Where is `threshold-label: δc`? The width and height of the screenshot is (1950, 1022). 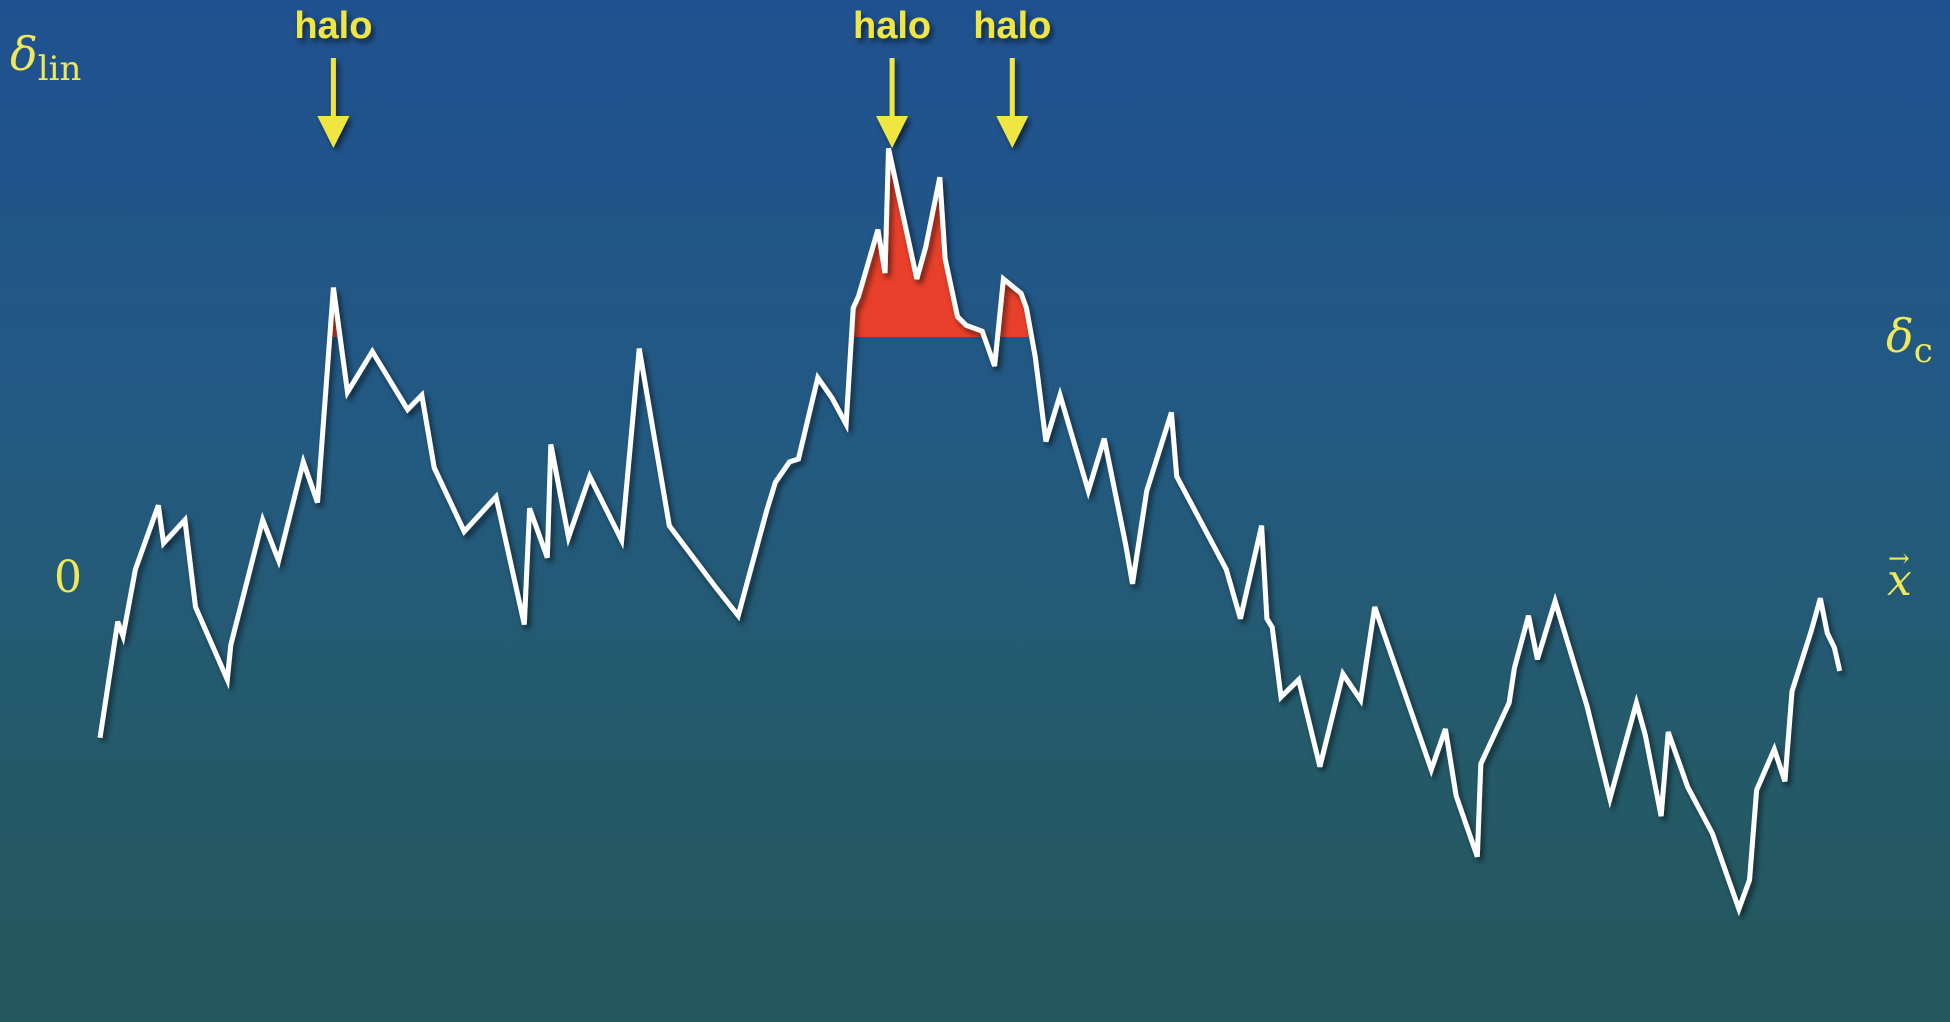 threshold-label: δc is located at coordinates (1909, 340).